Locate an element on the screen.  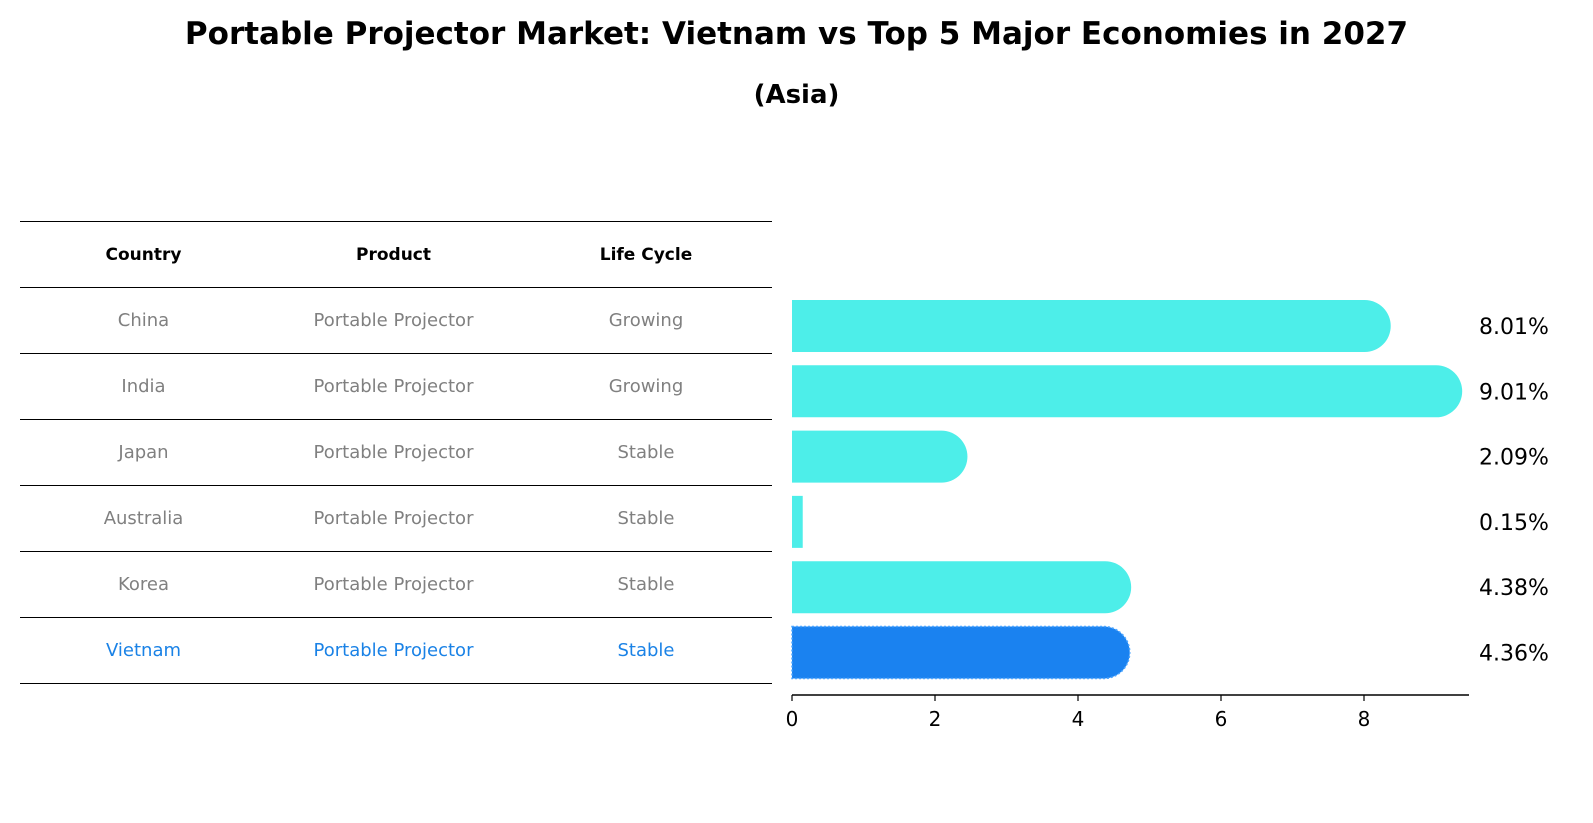
value-label: 4.38% is located at coordinates (1514, 588).